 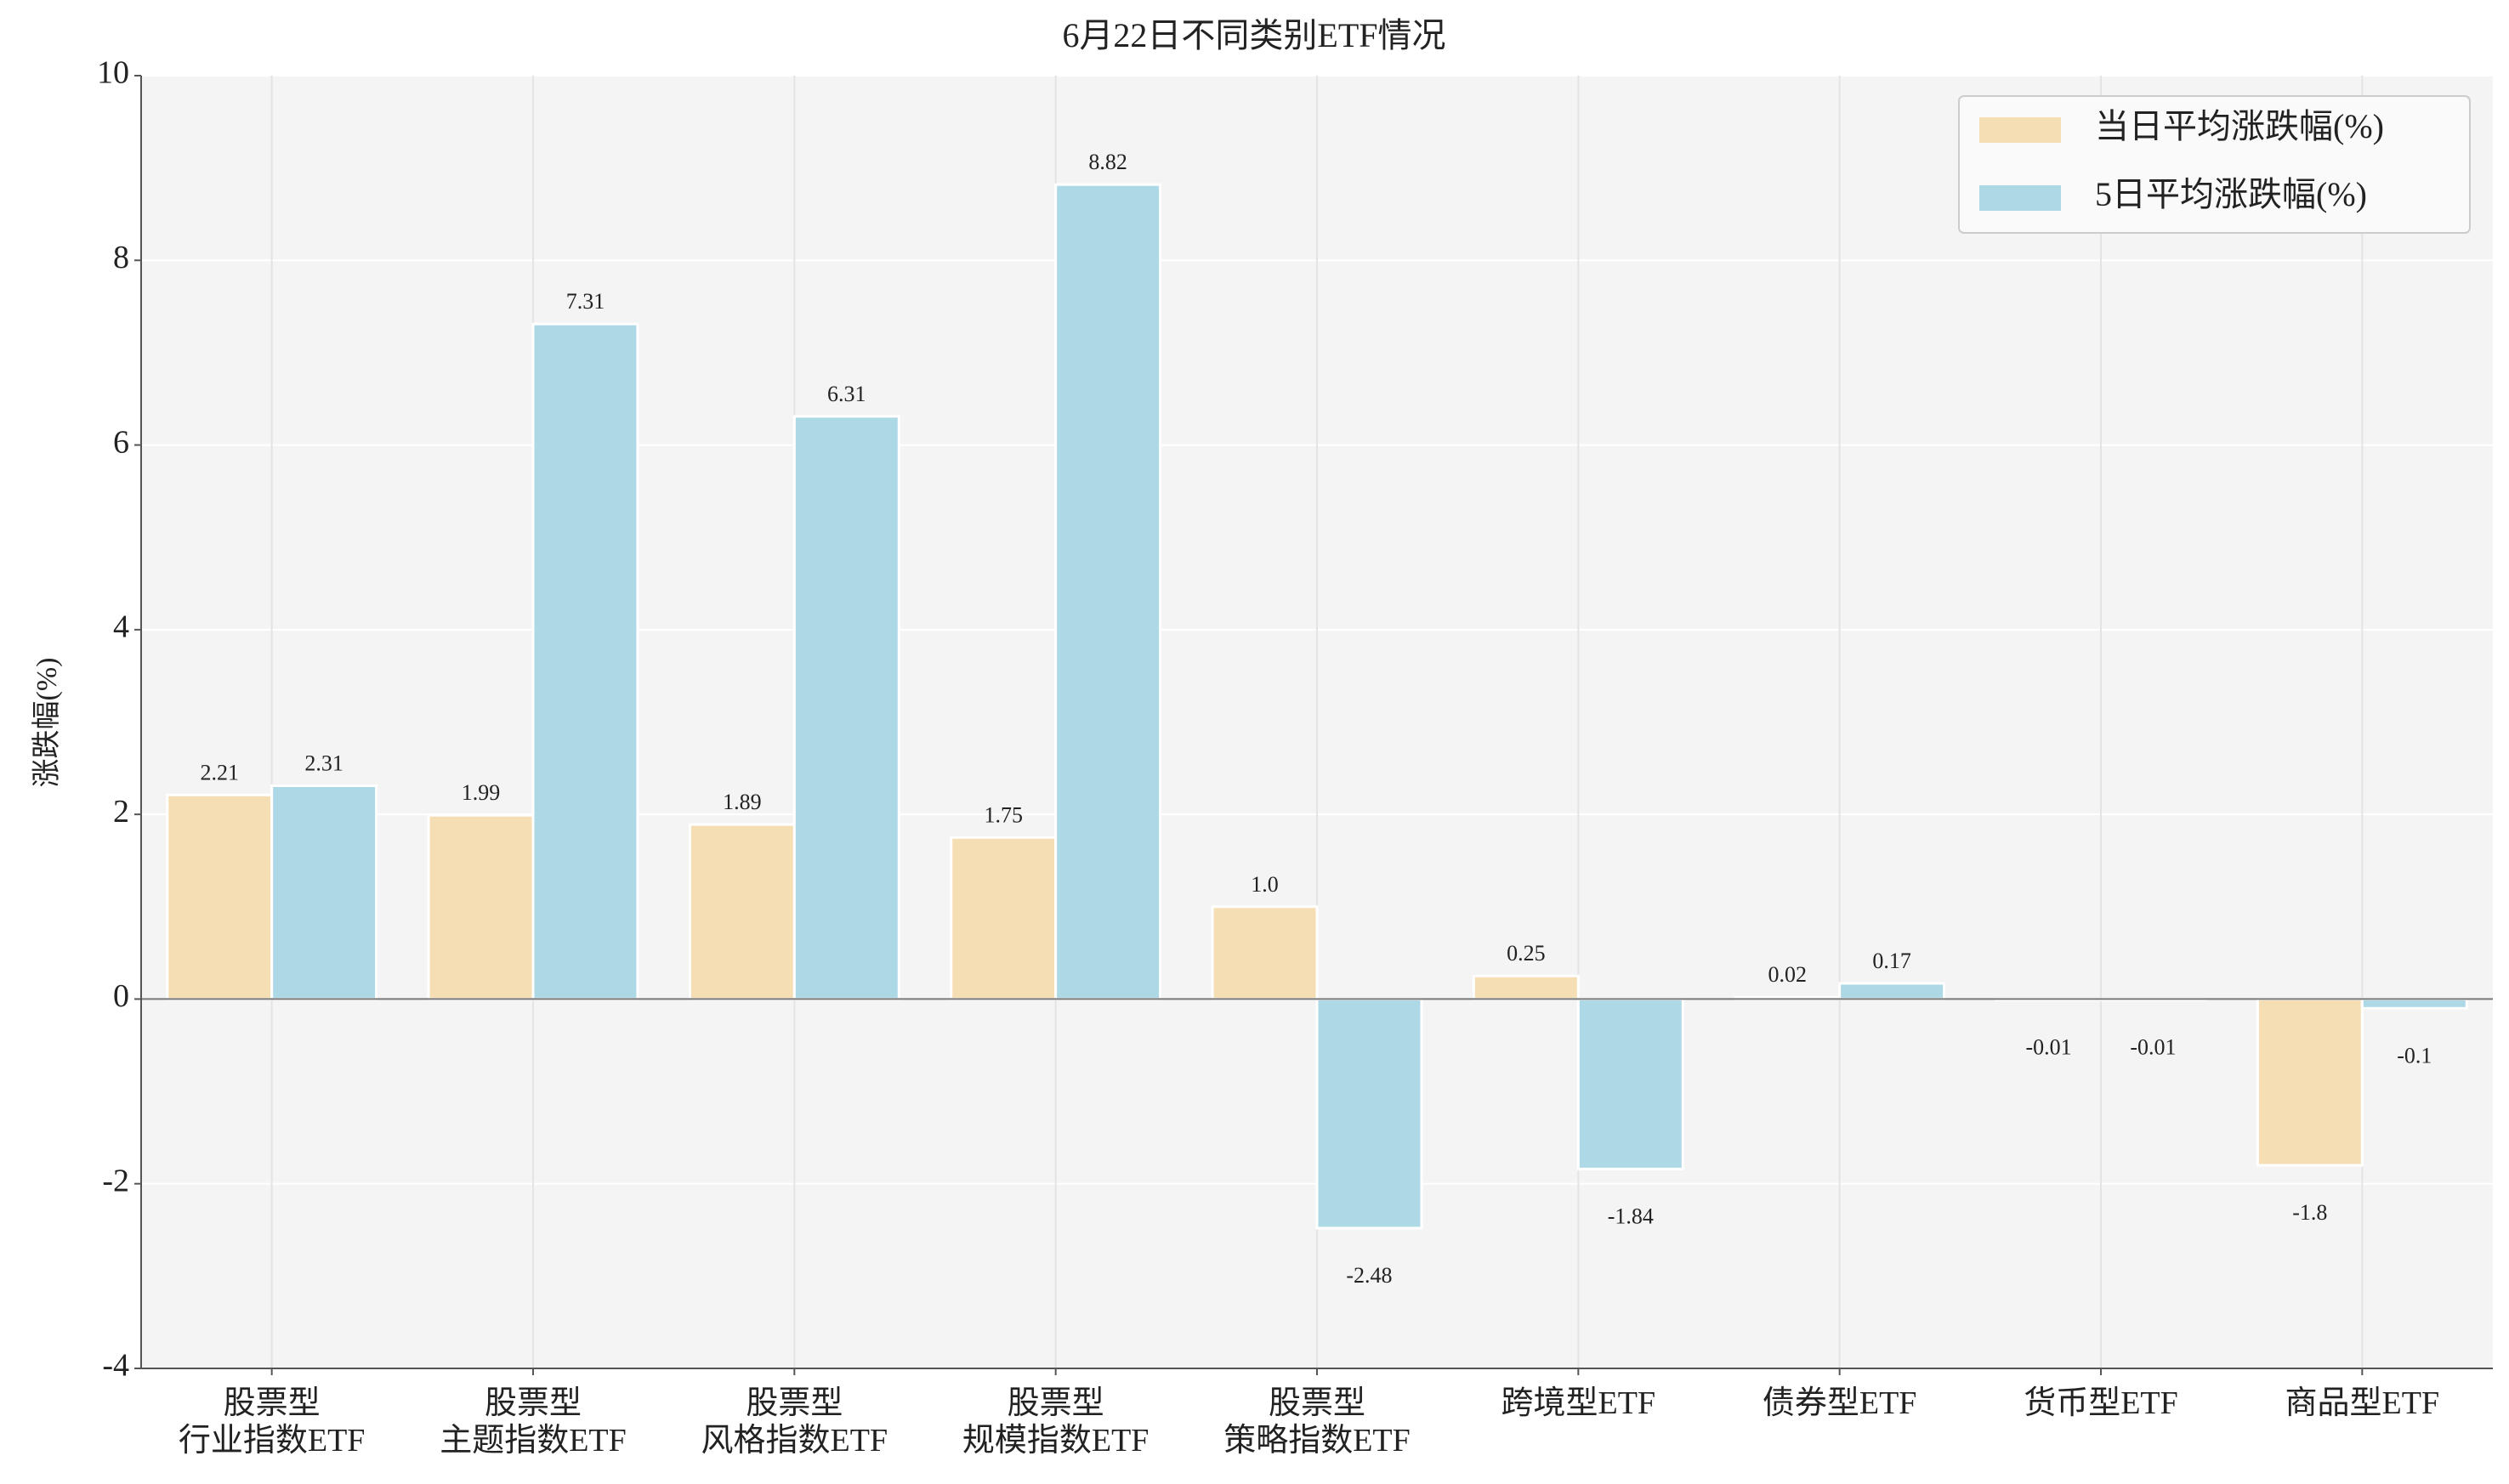 I want to click on x-tick-label: 股票型行业指数ETF, so click(x=272, y=1422).